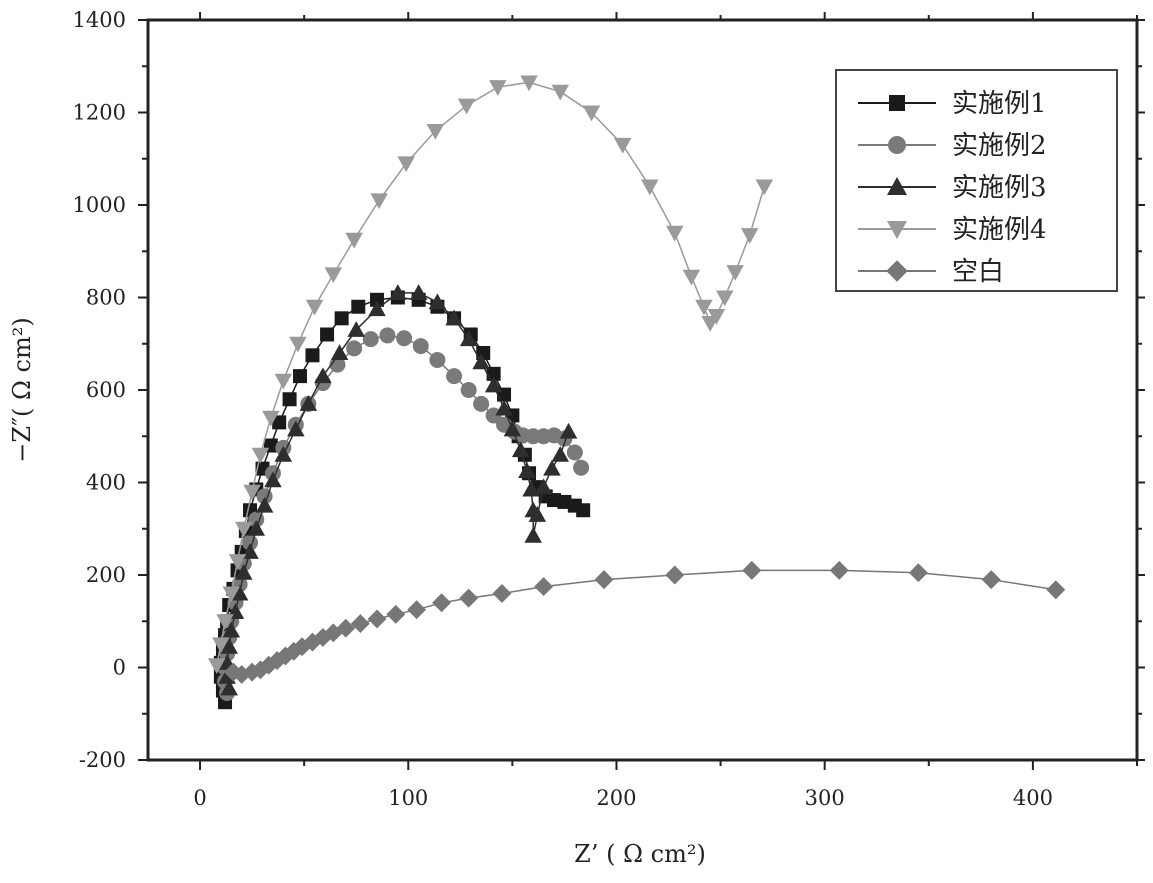 The width and height of the screenshot is (1153, 883). I want to click on y-tick-label: 1400, so click(99, 20).